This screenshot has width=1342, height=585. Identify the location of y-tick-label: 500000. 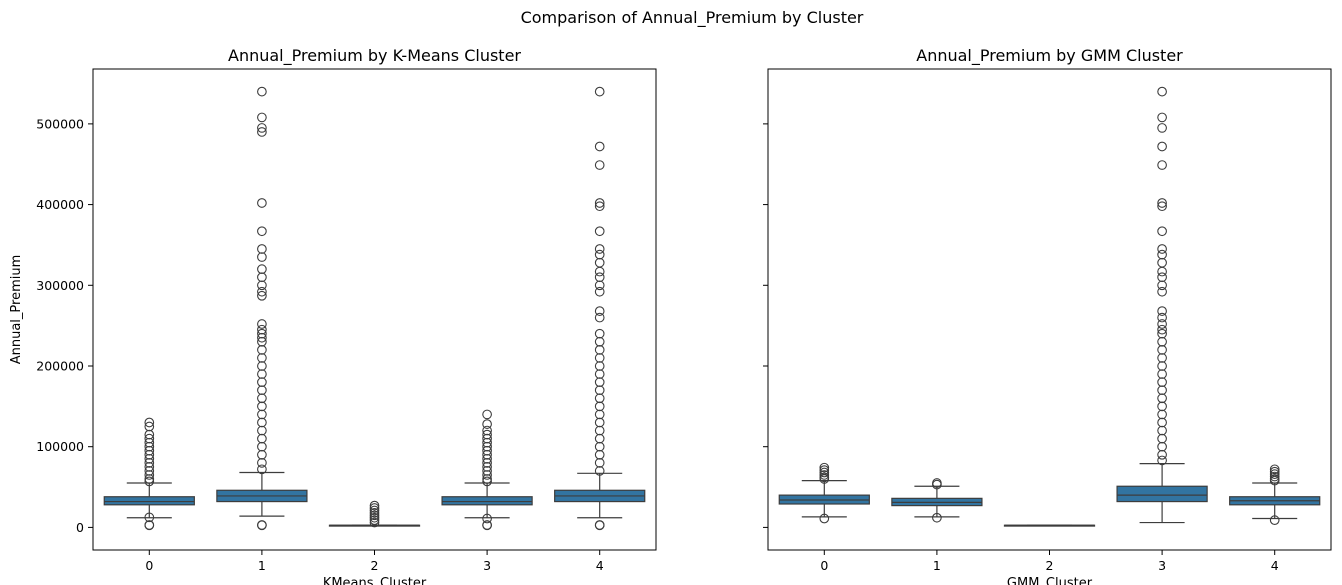
(60, 123).